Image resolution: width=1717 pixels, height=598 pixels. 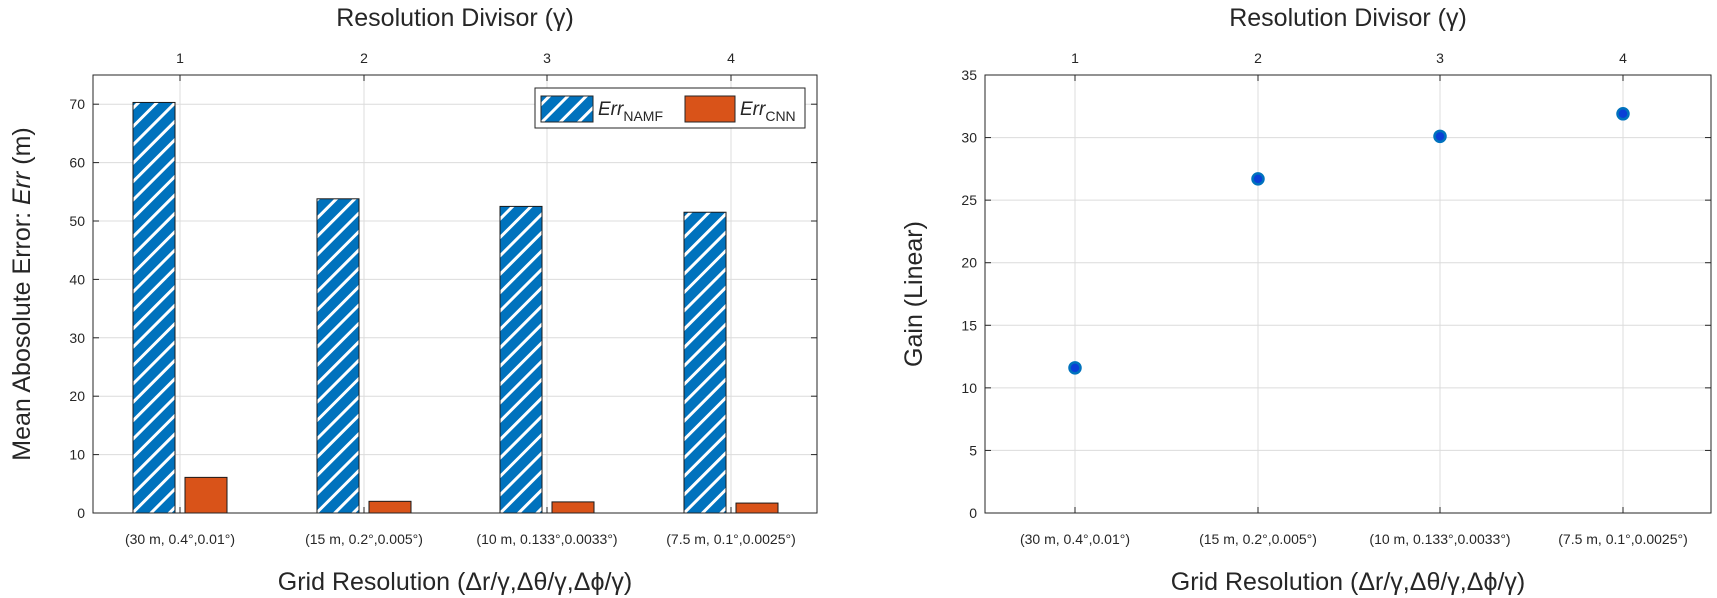 What do you see at coordinates (969, 75) in the screenshot?
I see `y-tick-label: 35` at bounding box center [969, 75].